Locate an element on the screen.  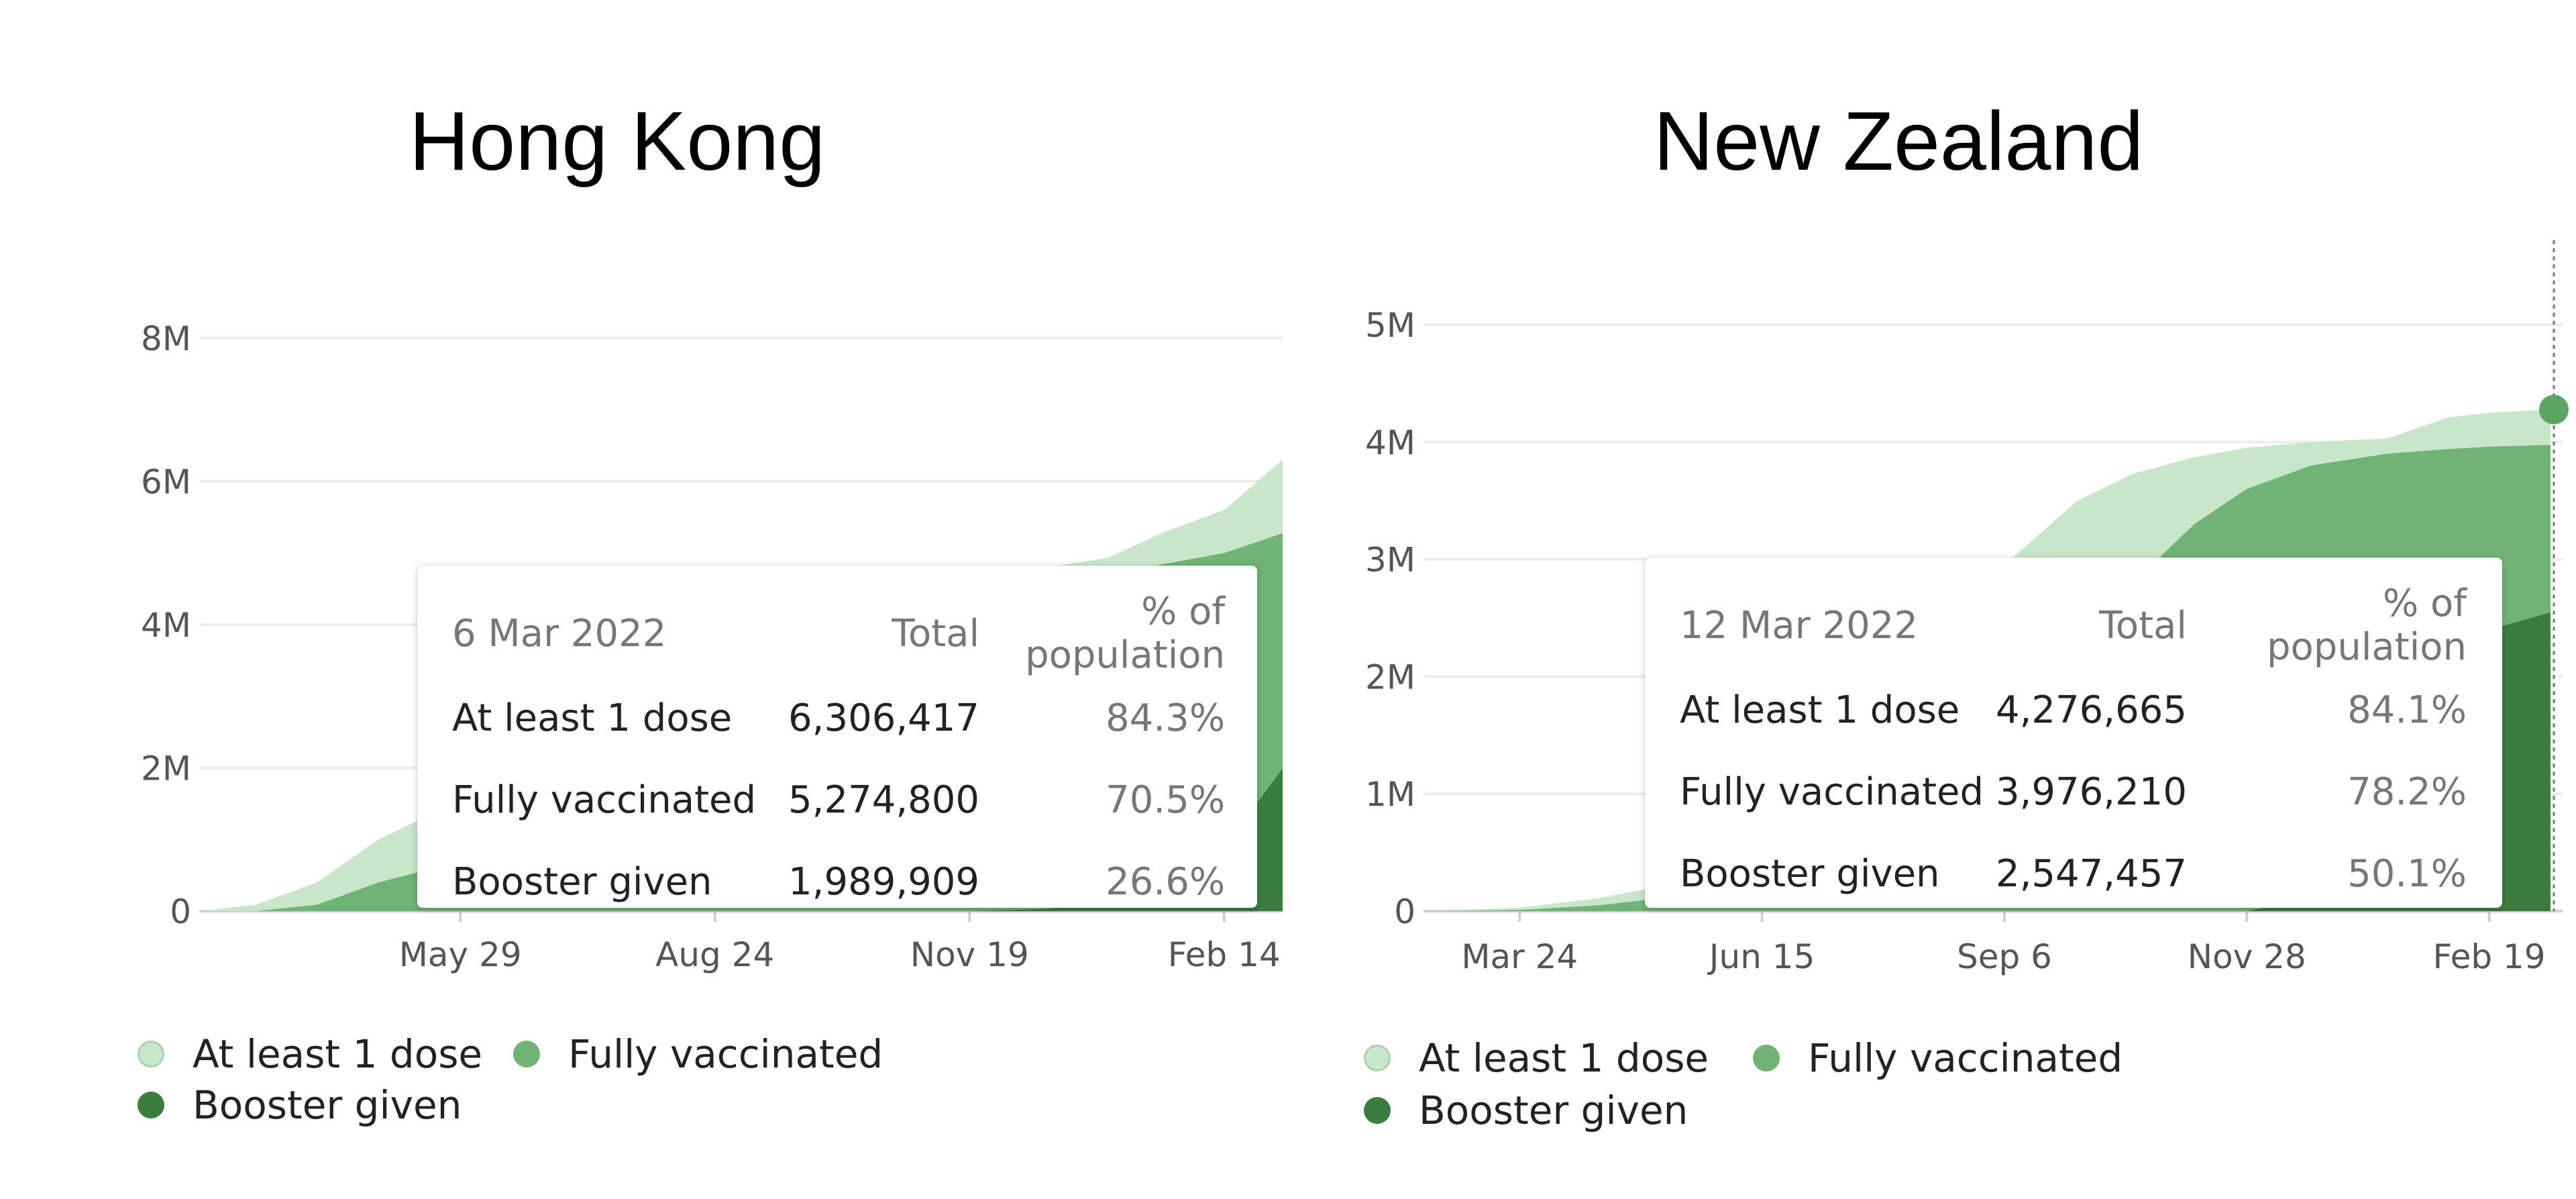
tooltip-row-total: 6,306,417 is located at coordinates (884, 718).